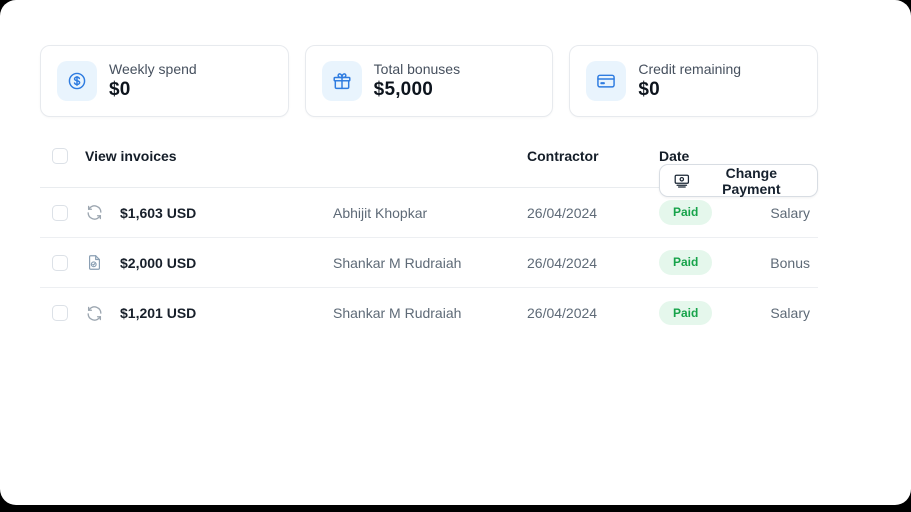 The height and width of the screenshot is (512, 911). Describe the element at coordinates (380, 212) in the screenshot. I see `contractor-name: Abhijit Khopkar` at that location.